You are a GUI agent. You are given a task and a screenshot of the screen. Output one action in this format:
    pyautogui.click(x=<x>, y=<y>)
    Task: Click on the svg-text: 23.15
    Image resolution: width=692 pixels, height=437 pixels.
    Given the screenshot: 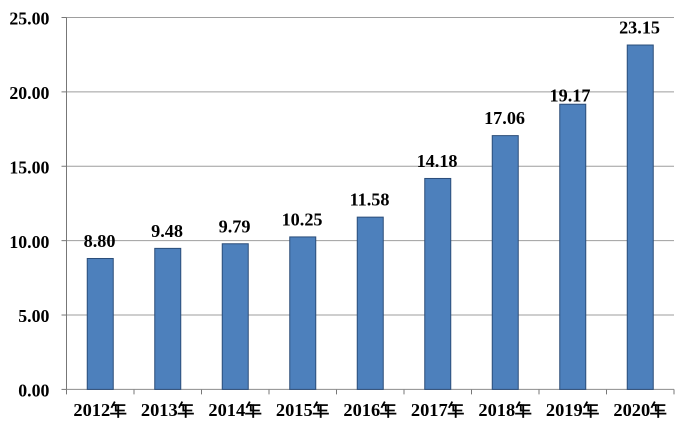 What is the action you would take?
    pyautogui.click(x=639, y=28)
    